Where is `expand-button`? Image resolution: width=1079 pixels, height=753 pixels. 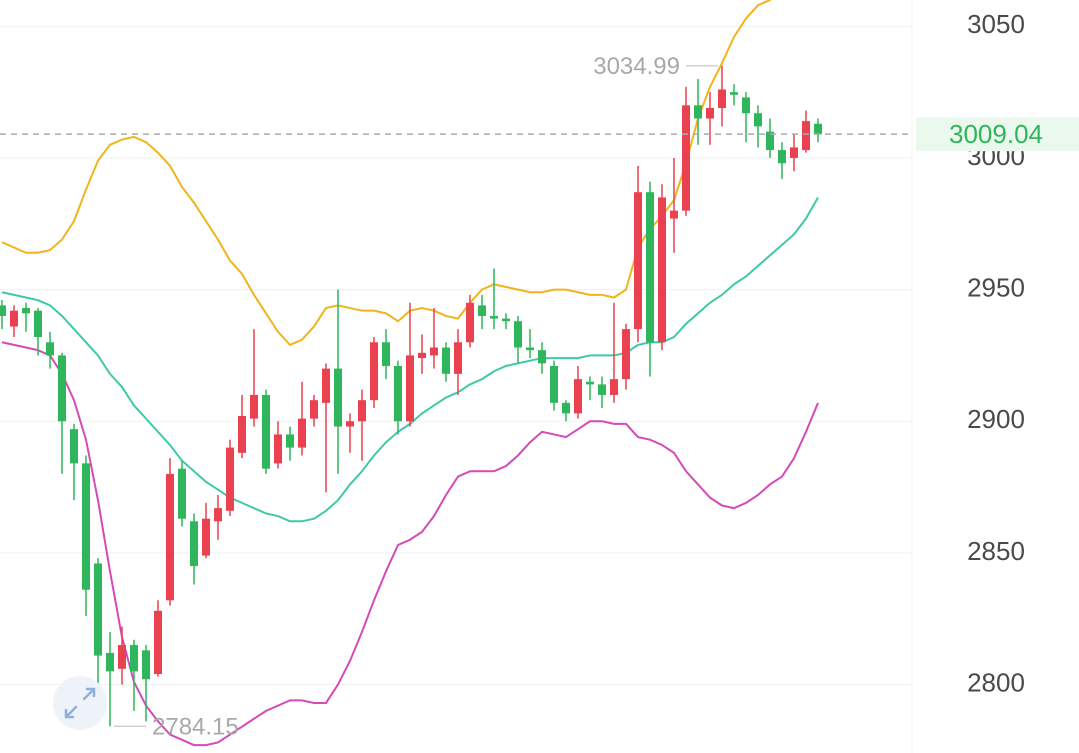
expand-button is located at coordinates (80, 703).